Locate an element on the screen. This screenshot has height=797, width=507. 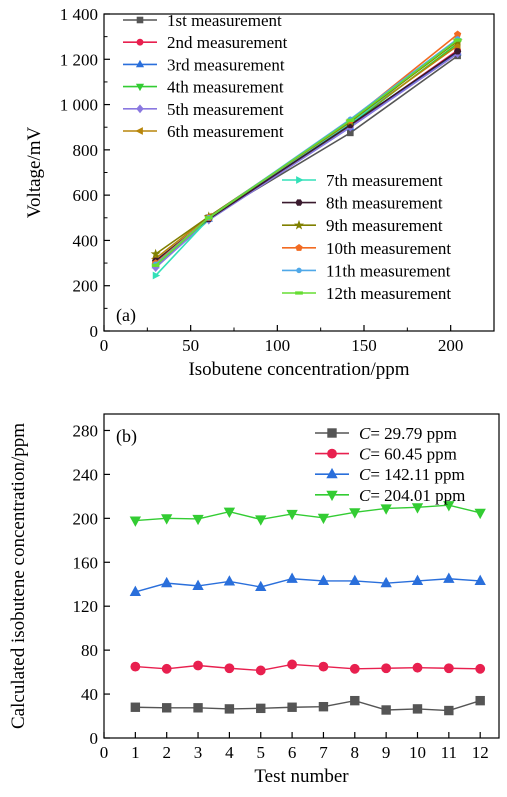
chart-a-y-tick-label: 400 is located at coordinates (86, 240).